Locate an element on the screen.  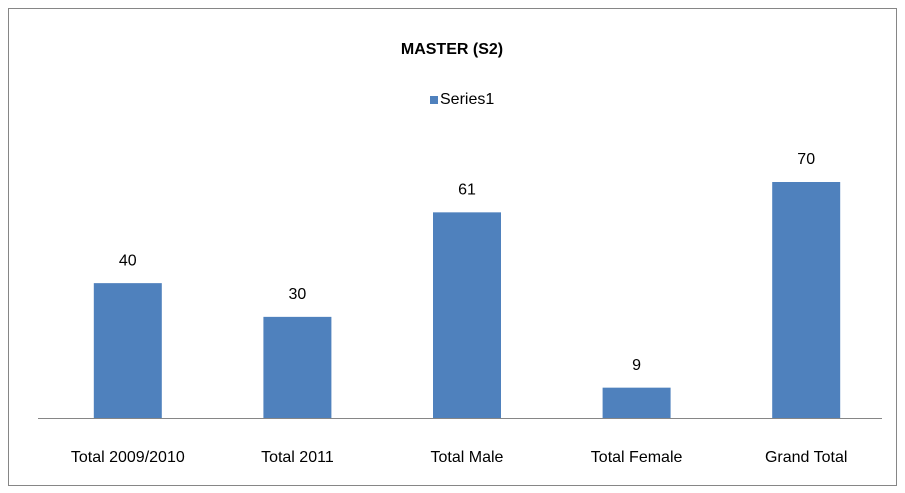
x-tick-label: Total 2011 is located at coordinates (297, 457).